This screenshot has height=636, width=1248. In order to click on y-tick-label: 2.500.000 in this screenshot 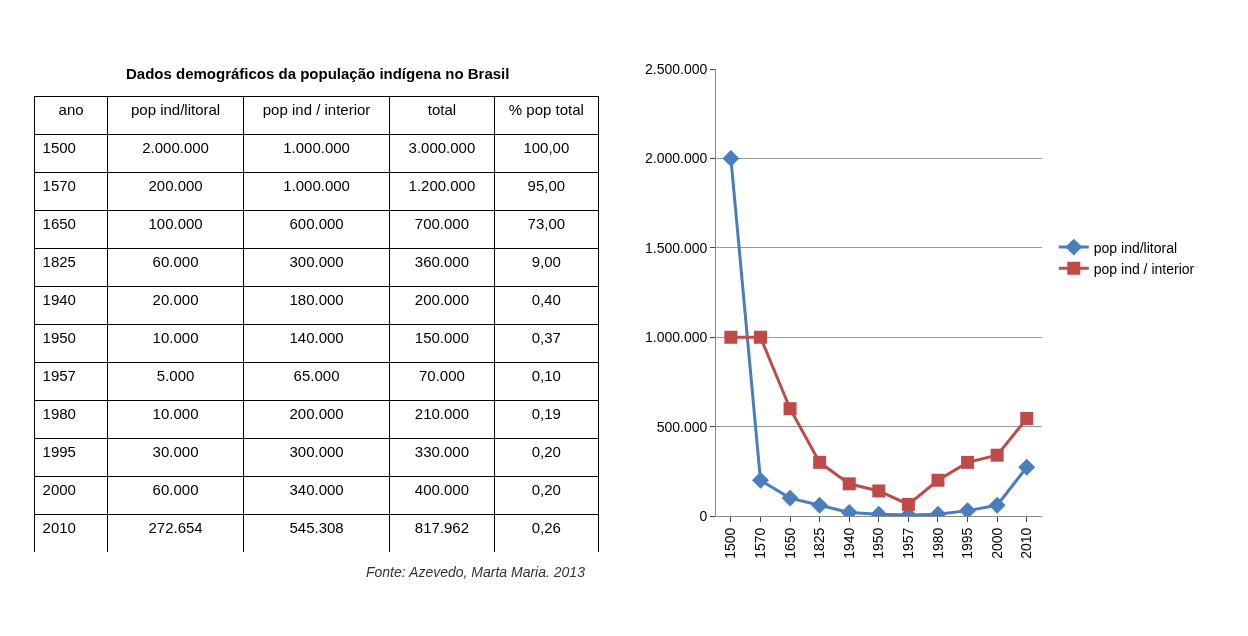, I will do `click(676, 68)`.